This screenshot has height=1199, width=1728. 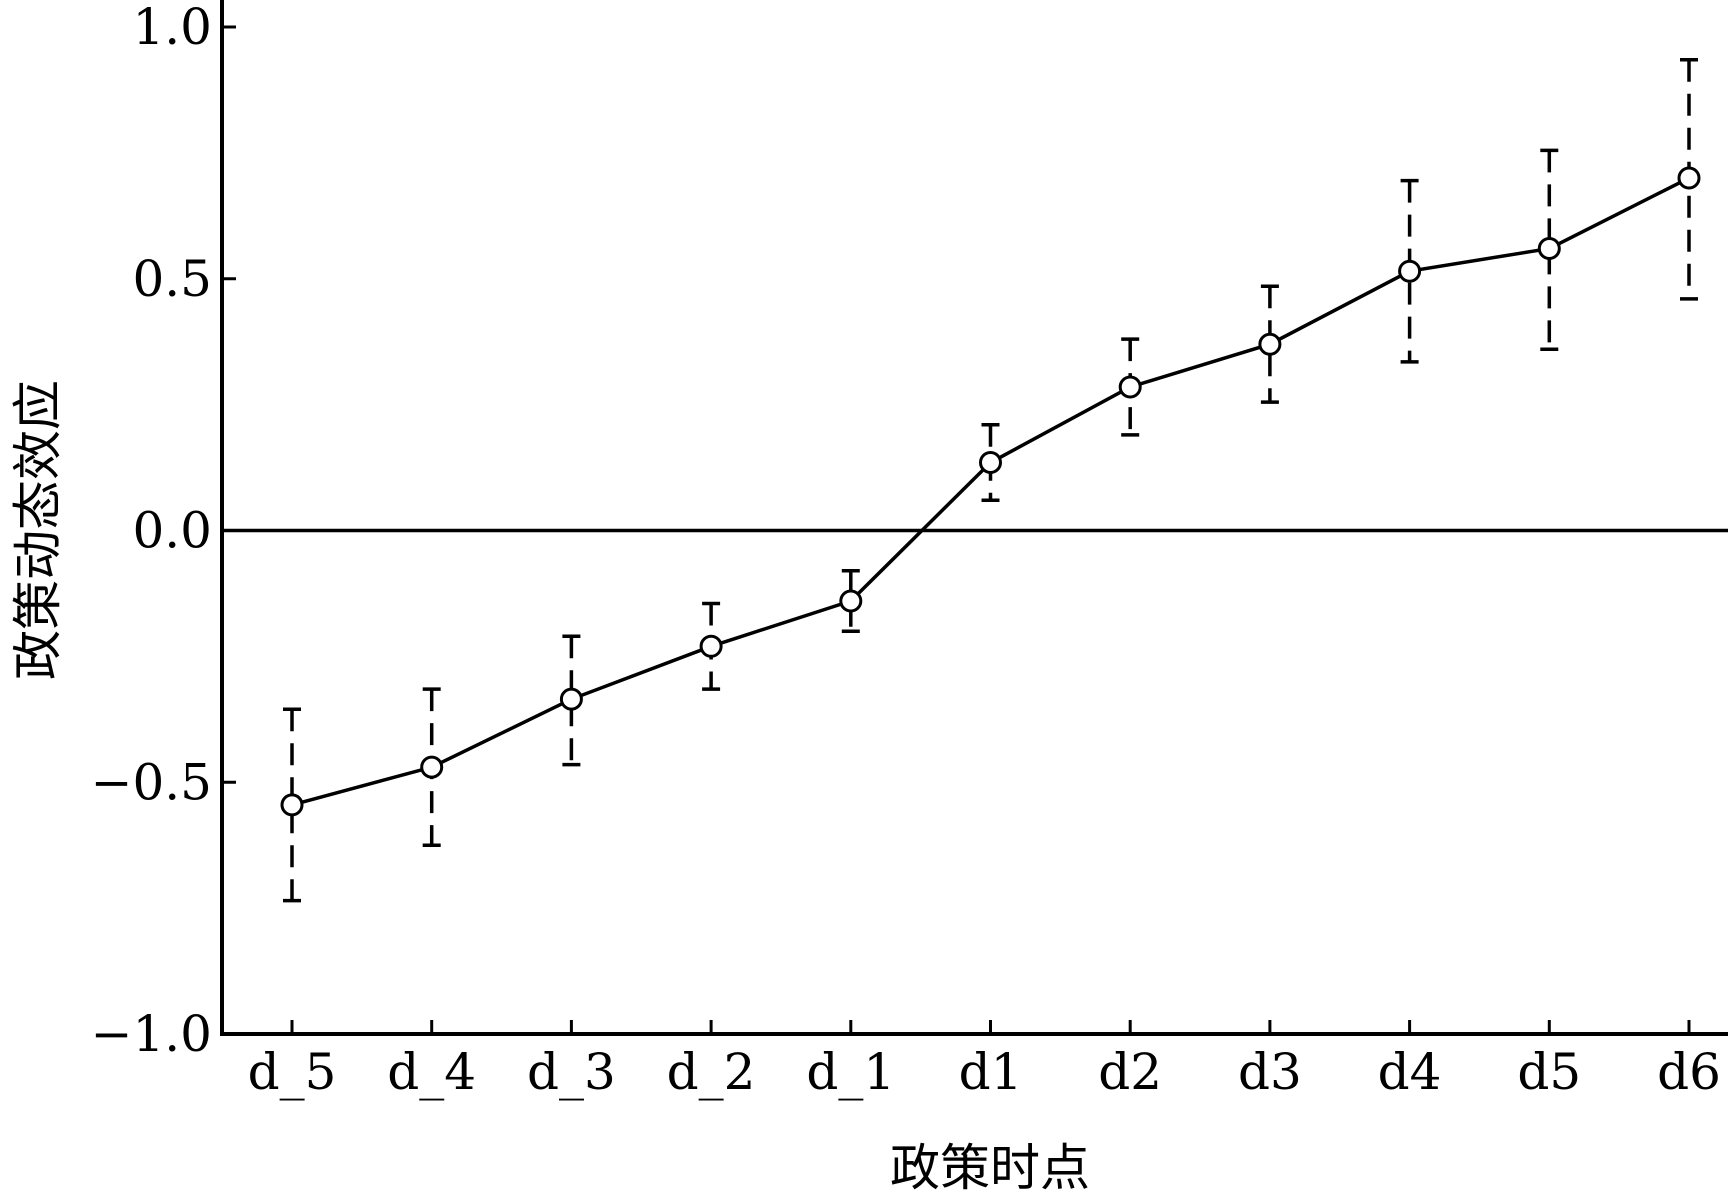 I want to click on x-tick-label: d_2, so click(x=711, y=1072).